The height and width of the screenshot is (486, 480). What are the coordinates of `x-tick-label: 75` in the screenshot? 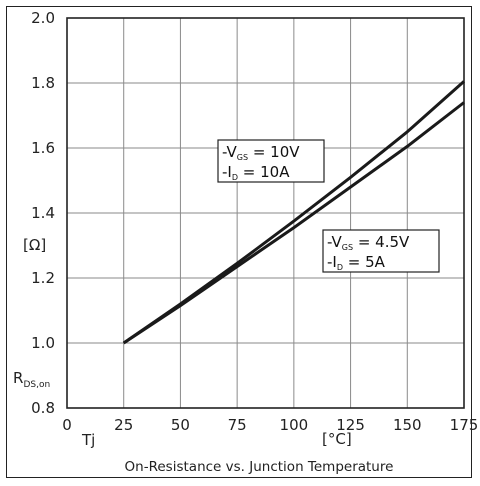 It's located at (237, 425).